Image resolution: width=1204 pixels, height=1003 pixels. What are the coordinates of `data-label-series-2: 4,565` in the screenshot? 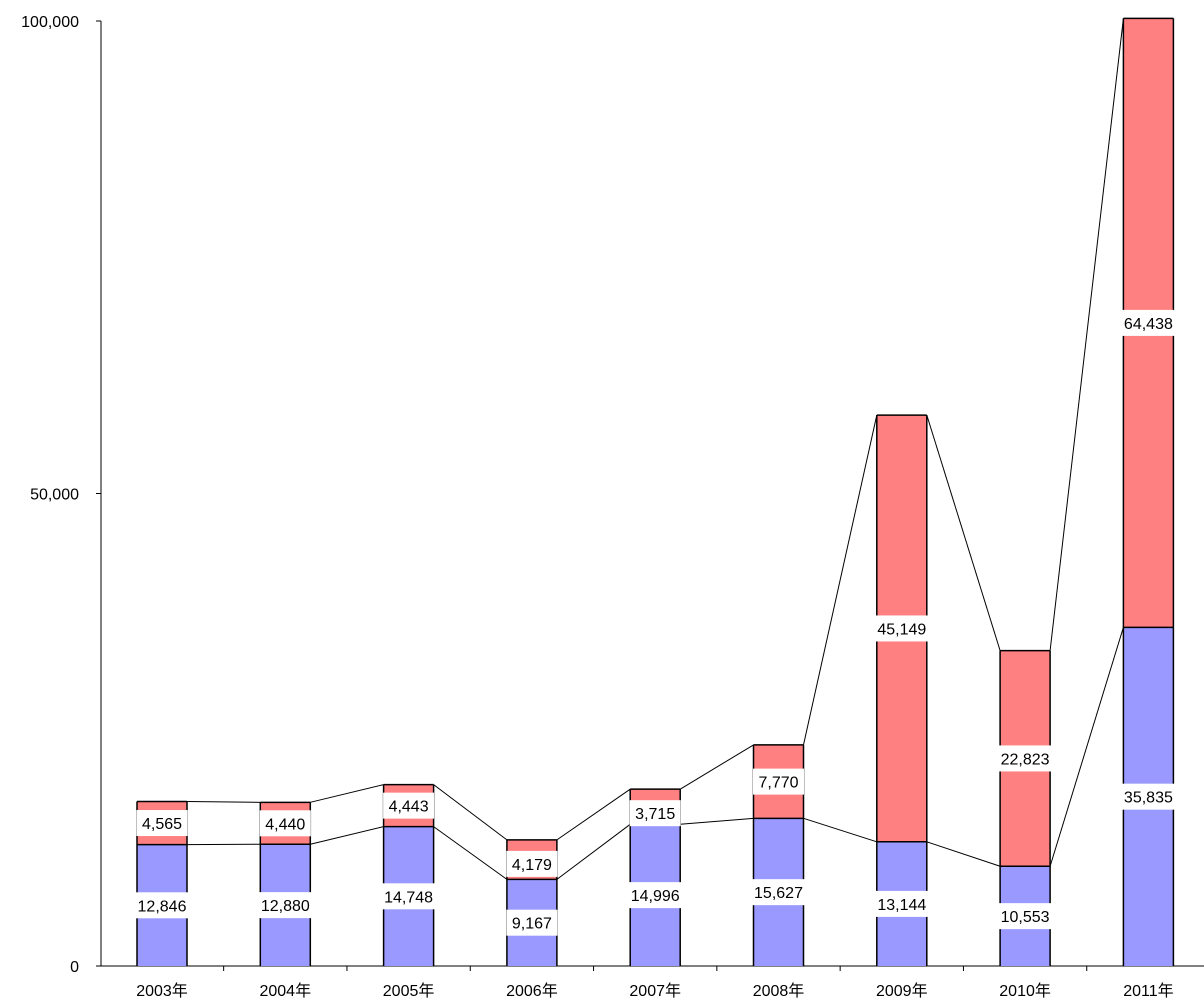 It's located at (162, 824).